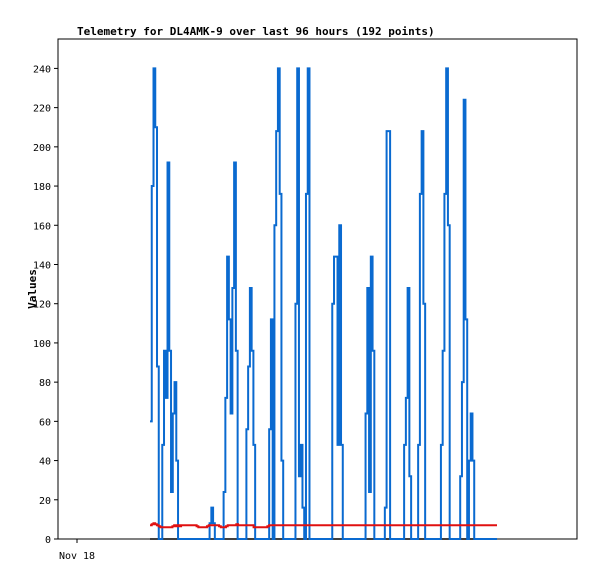 Image resolution: width=597 pixels, height=584 pixels. I want to click on y-tick-label: 60, so click(45, 422).